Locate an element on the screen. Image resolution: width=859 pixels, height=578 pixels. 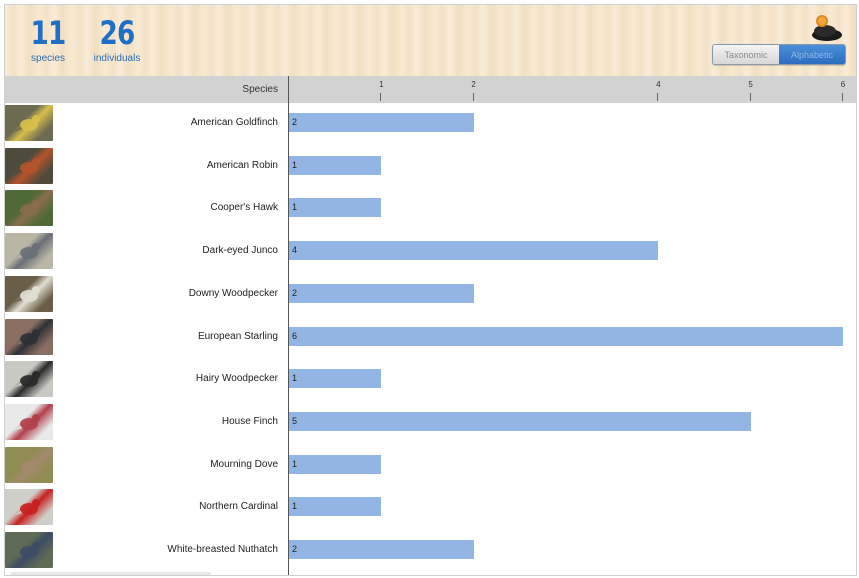
individuals-stat: 26 individuals is located at coordinates (117, 39).